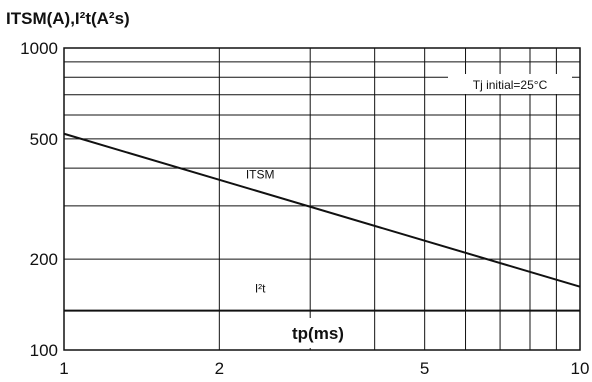  What do you see at coordinates (580, 368) in the screenshot?
I see `x-tick-label: 10` at bounding box center [580, 368].